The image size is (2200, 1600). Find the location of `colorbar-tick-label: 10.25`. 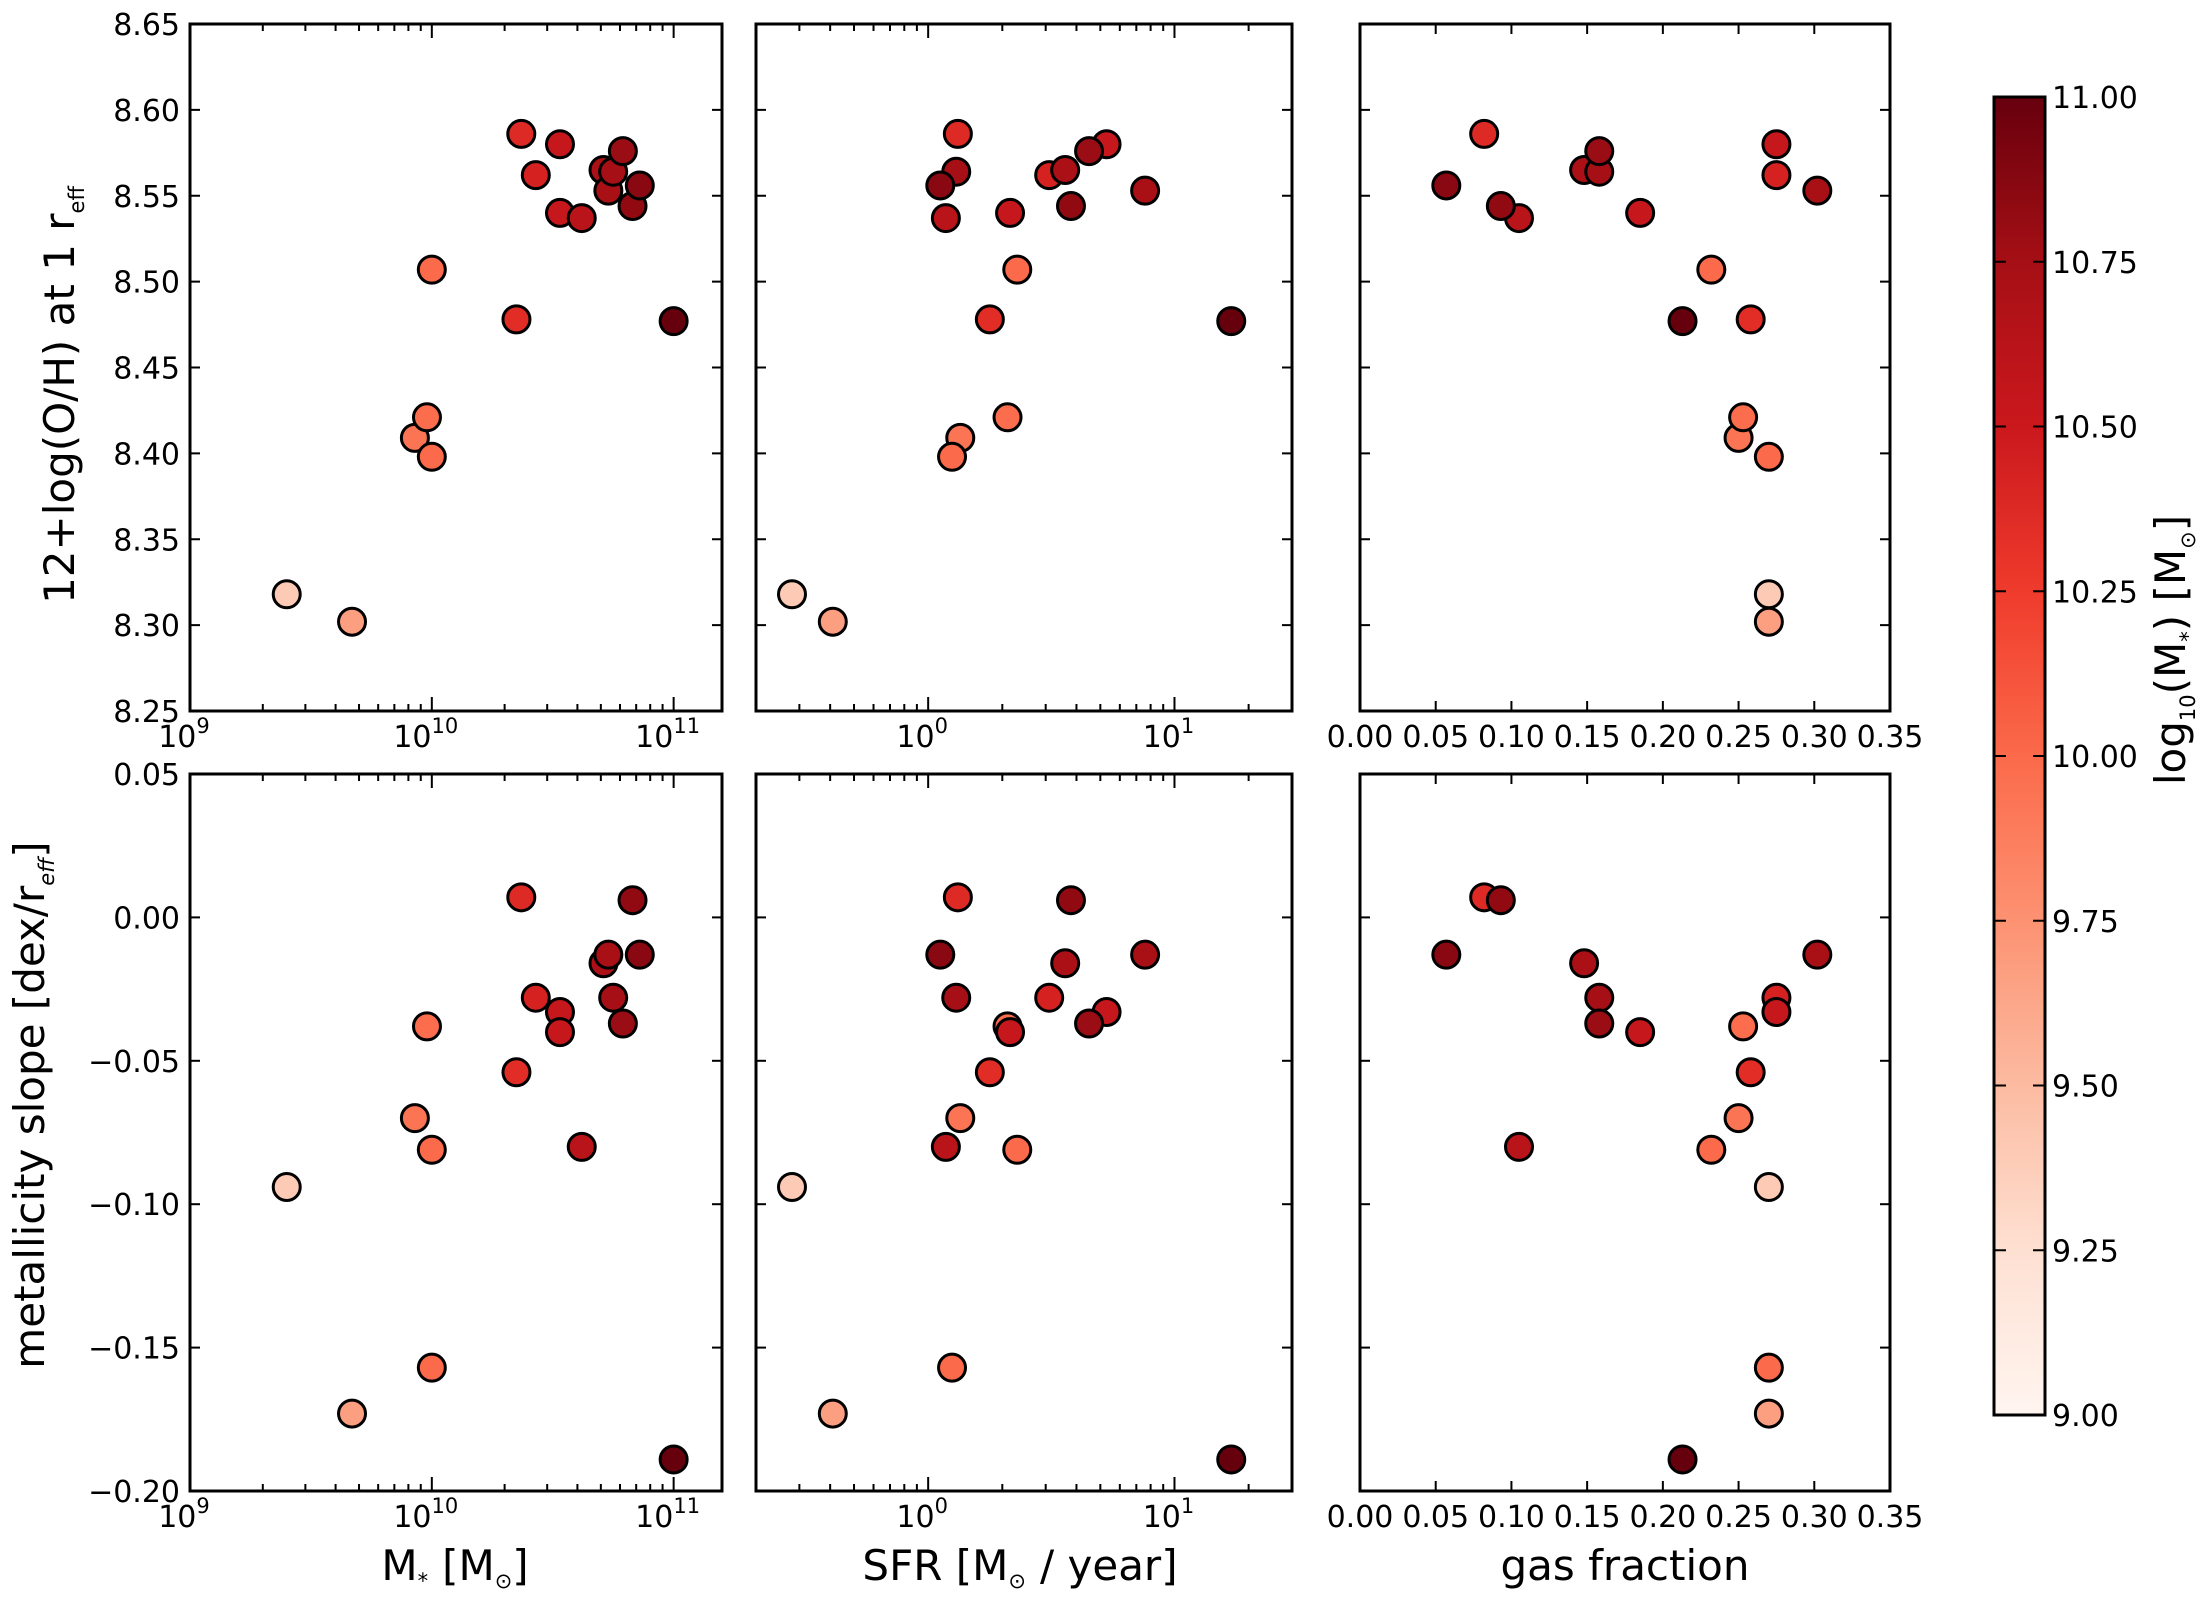

colorbar-tick-label: 10.25 is located at coordinates (2095, 592).